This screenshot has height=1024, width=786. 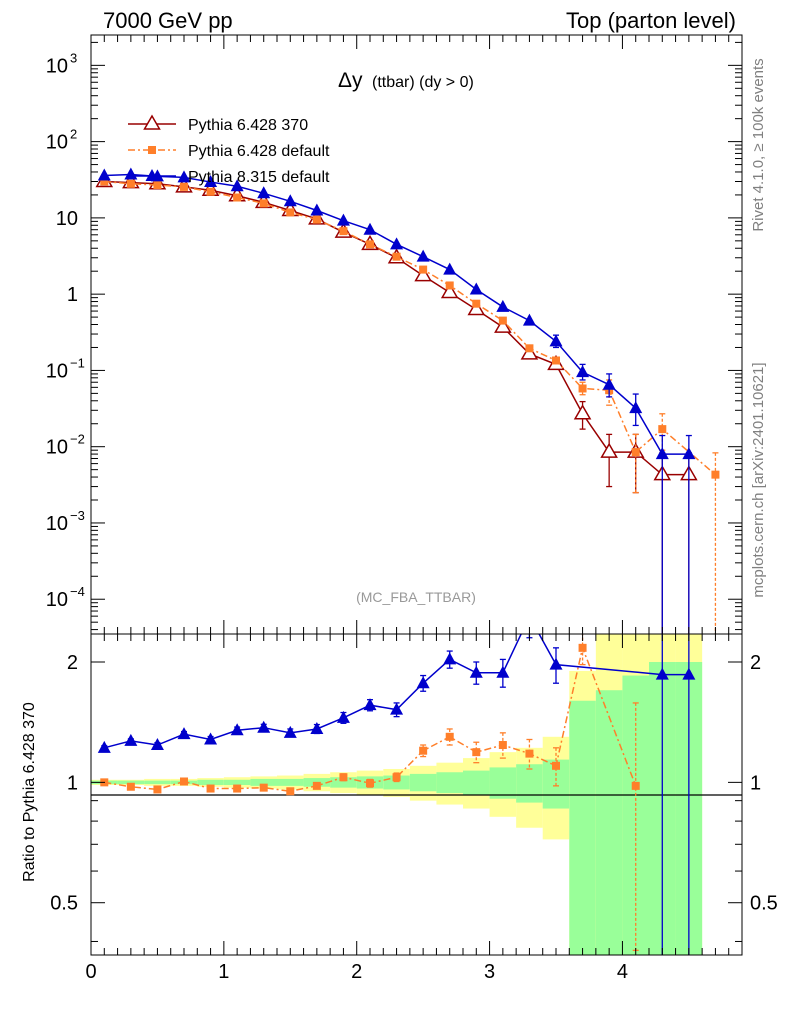 I want to click on mcplots-label: mcplots.cern.ch [arXiv:2401.10621], so click(x=758, y=479).